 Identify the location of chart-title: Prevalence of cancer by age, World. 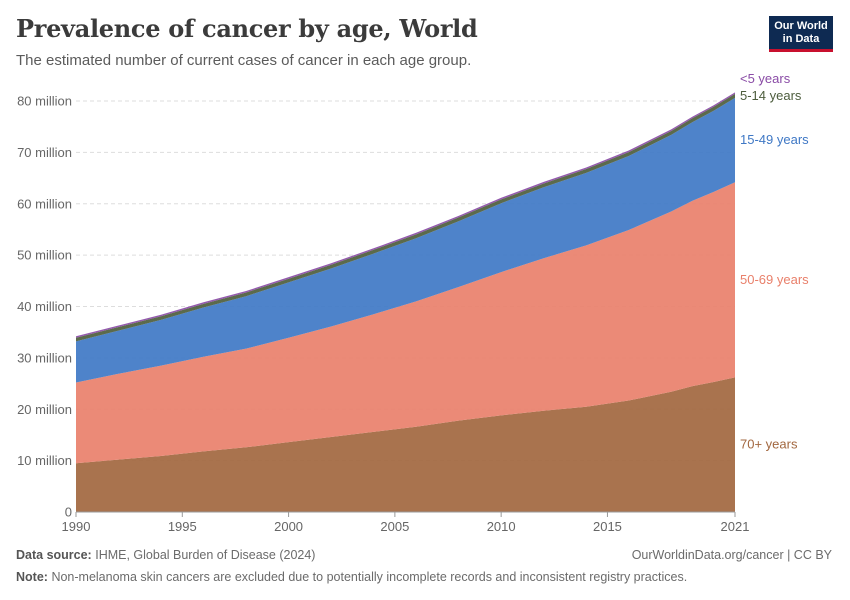
(247, 28).